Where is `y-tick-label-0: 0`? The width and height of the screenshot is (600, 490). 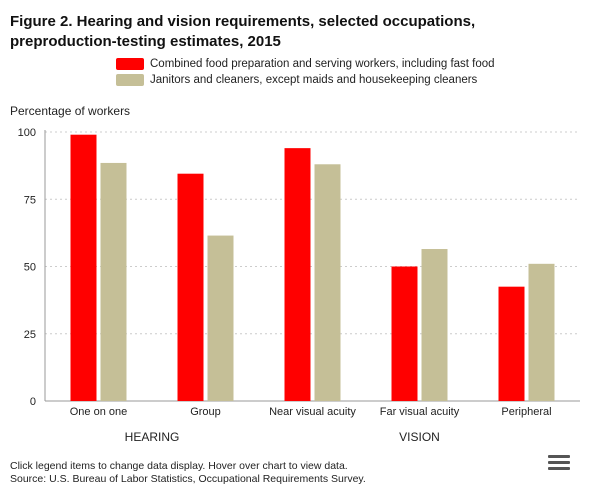 y-tick-label-0: 0 is located at coordinates (33, 402).